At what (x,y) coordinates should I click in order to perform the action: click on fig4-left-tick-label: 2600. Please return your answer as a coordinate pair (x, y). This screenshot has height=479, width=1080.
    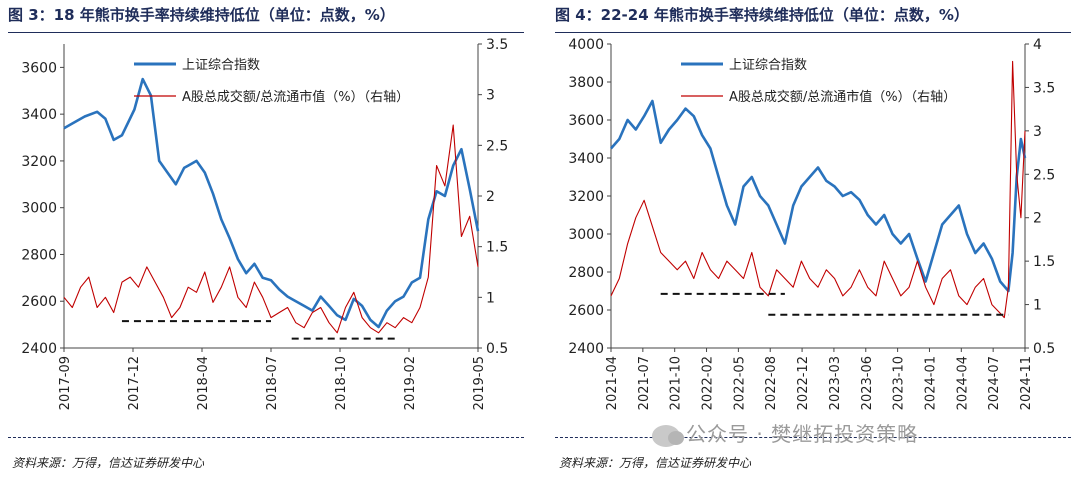
    Looking at the image, I should click on (586, 311).